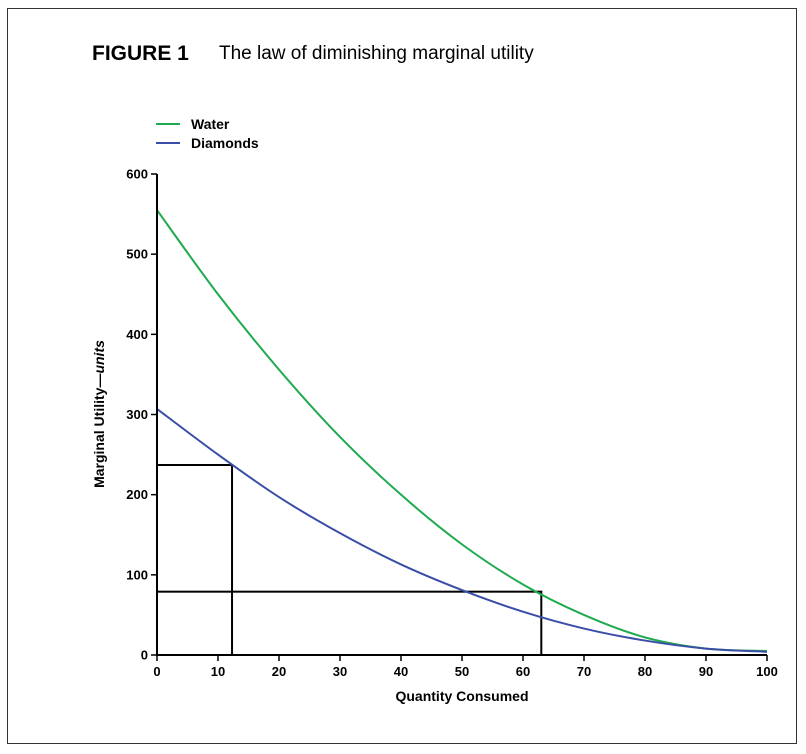  I want to click on y-tick-label: 400, so click(137, 334).